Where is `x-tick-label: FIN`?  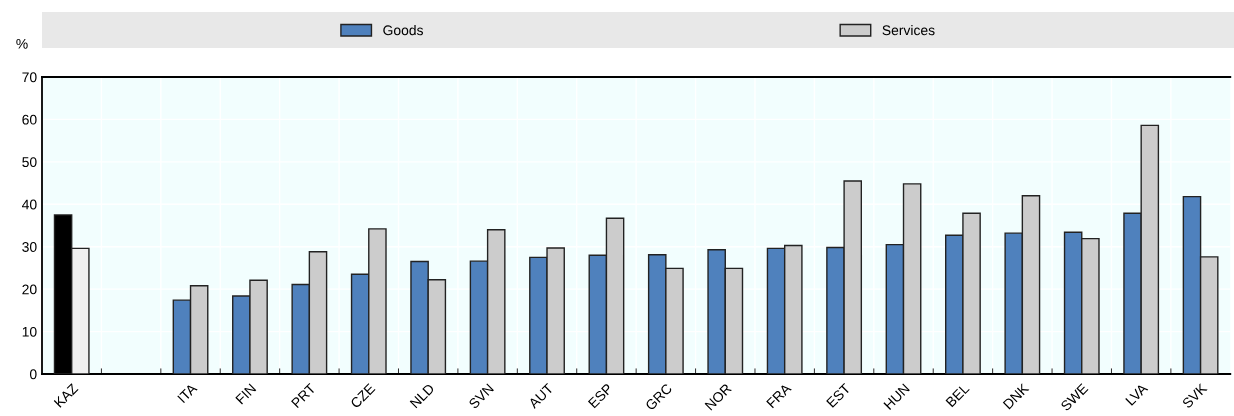
x-tick-label: FIN is located at coordinates (246, 394).